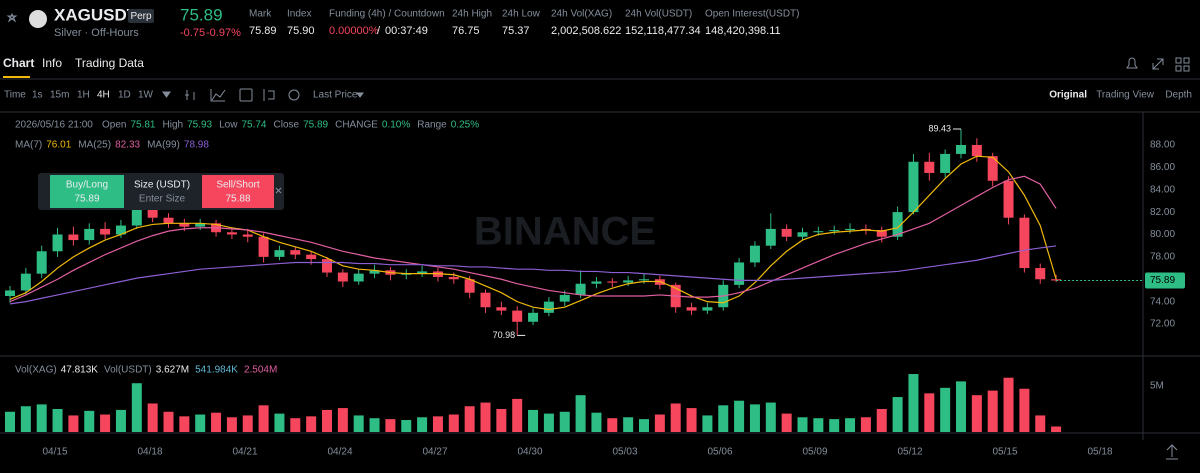 The height and width of the screenshot is (473, 1200). Describe the element at coordinates (719, 452) in the screenshot. I see `x-tick-label: 05/06` at that location.